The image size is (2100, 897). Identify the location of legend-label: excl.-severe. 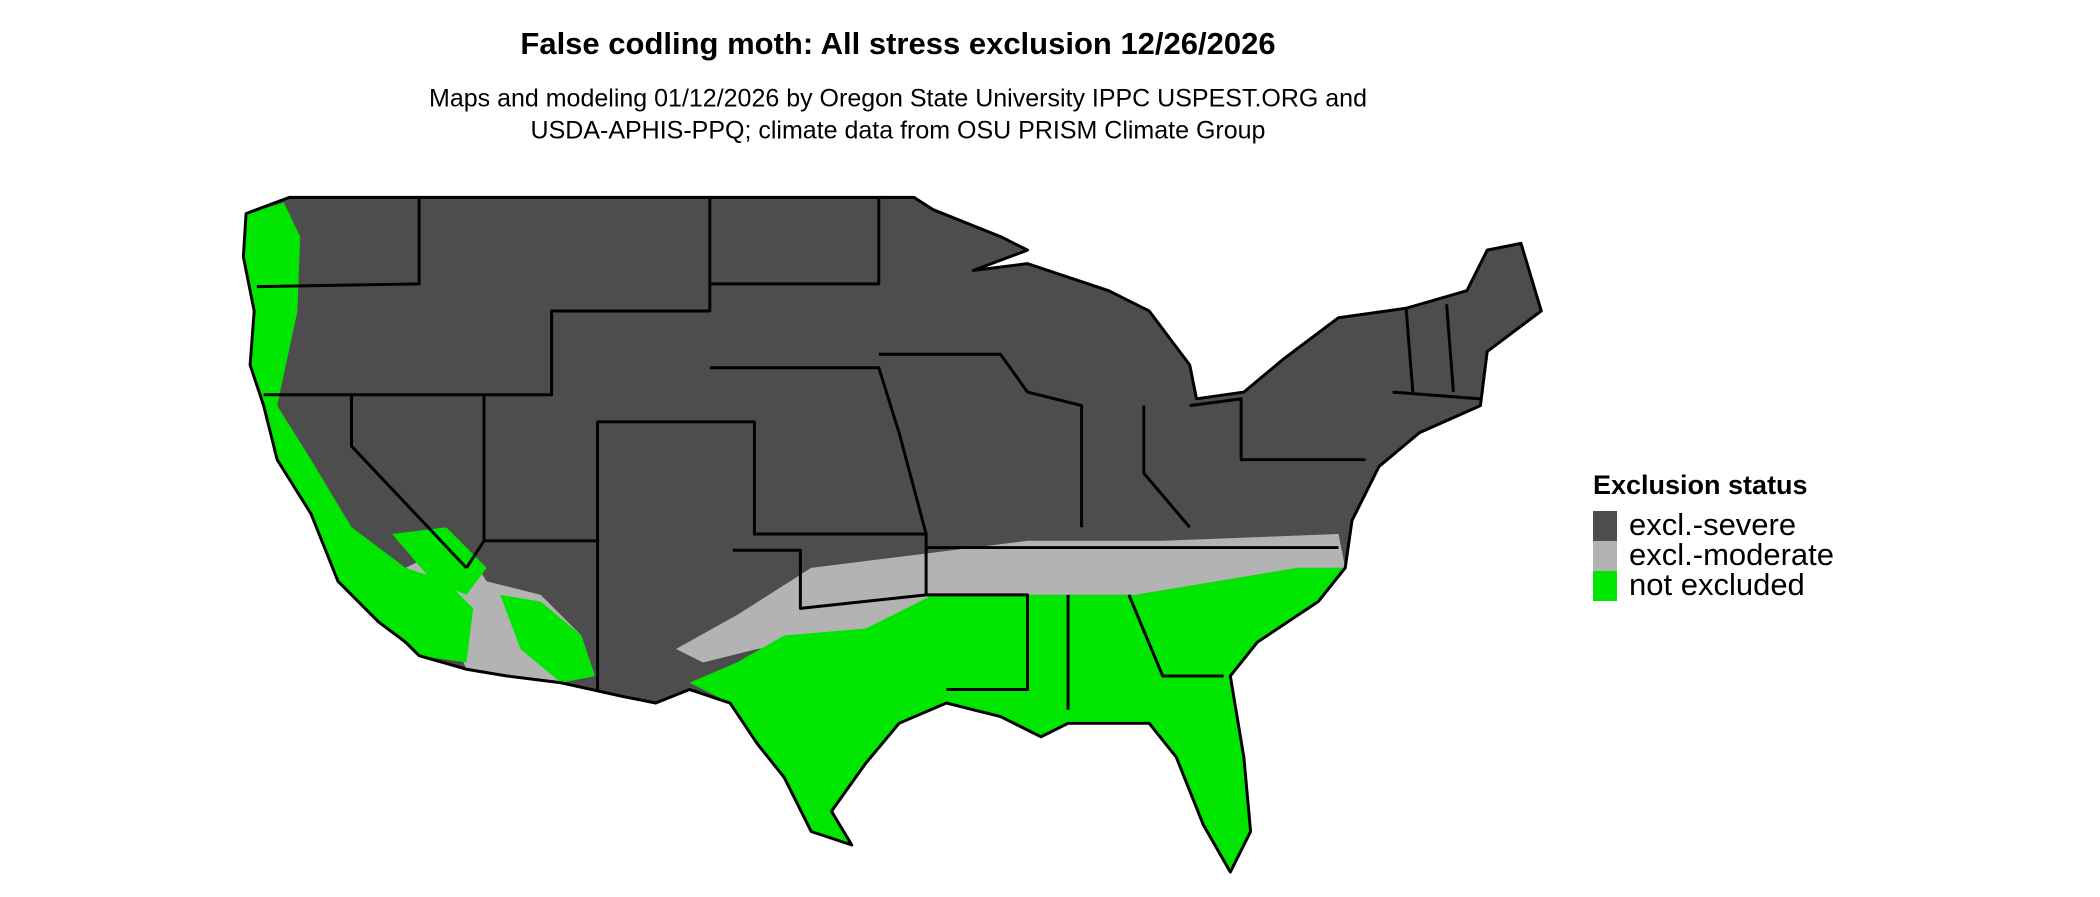
(1712, 524).